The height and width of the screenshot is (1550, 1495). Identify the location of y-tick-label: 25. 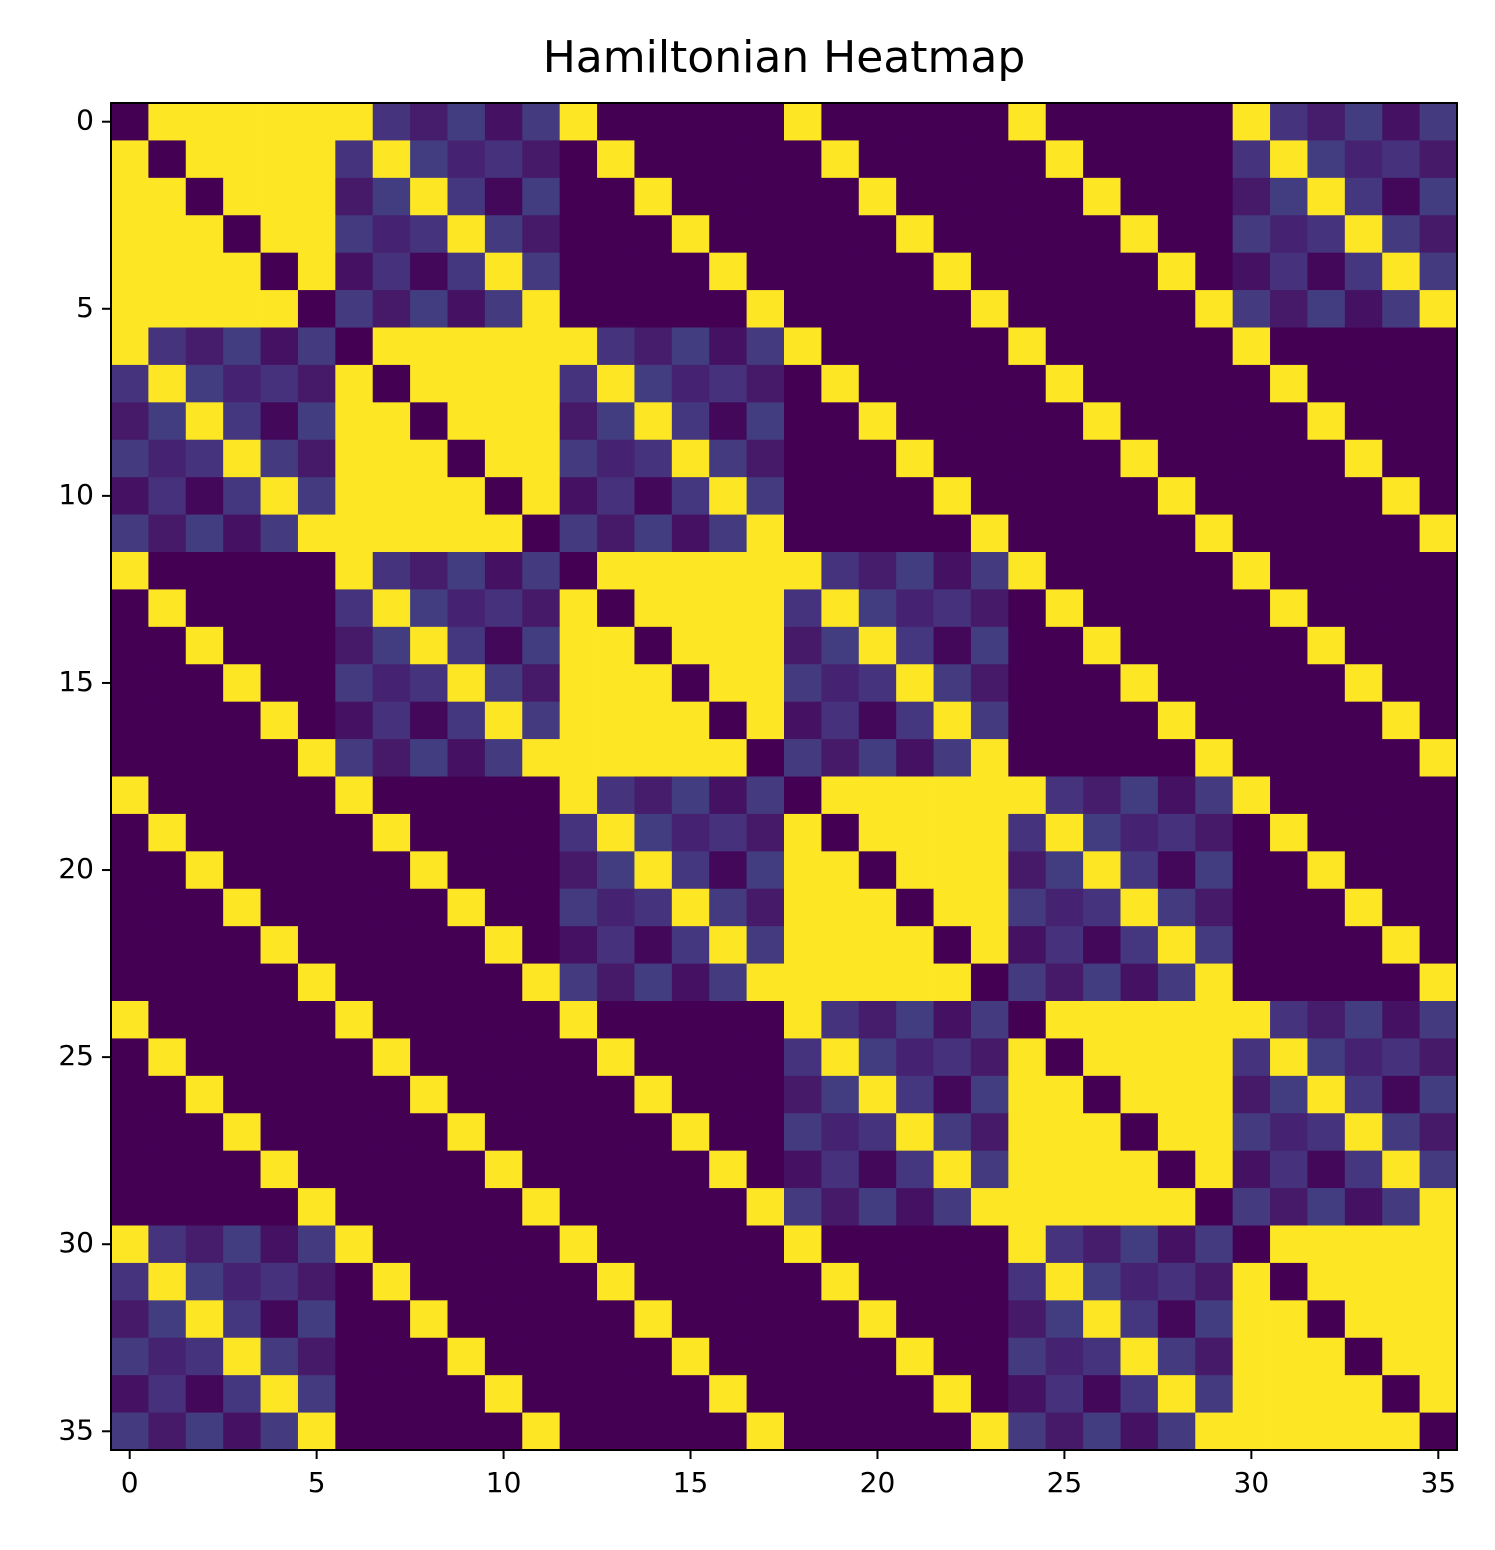
(76, 1055).